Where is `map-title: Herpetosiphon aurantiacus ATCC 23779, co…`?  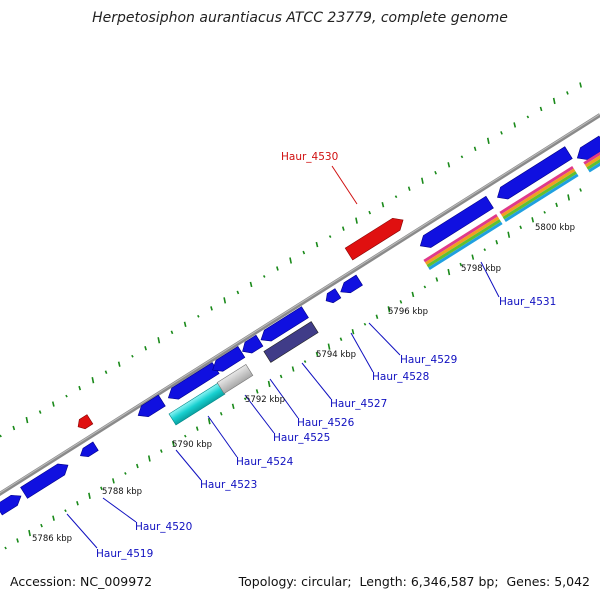 map-title: Herpetosiphon aurantiacus ATCC 23779, co… is located at coordinates (300, 18).